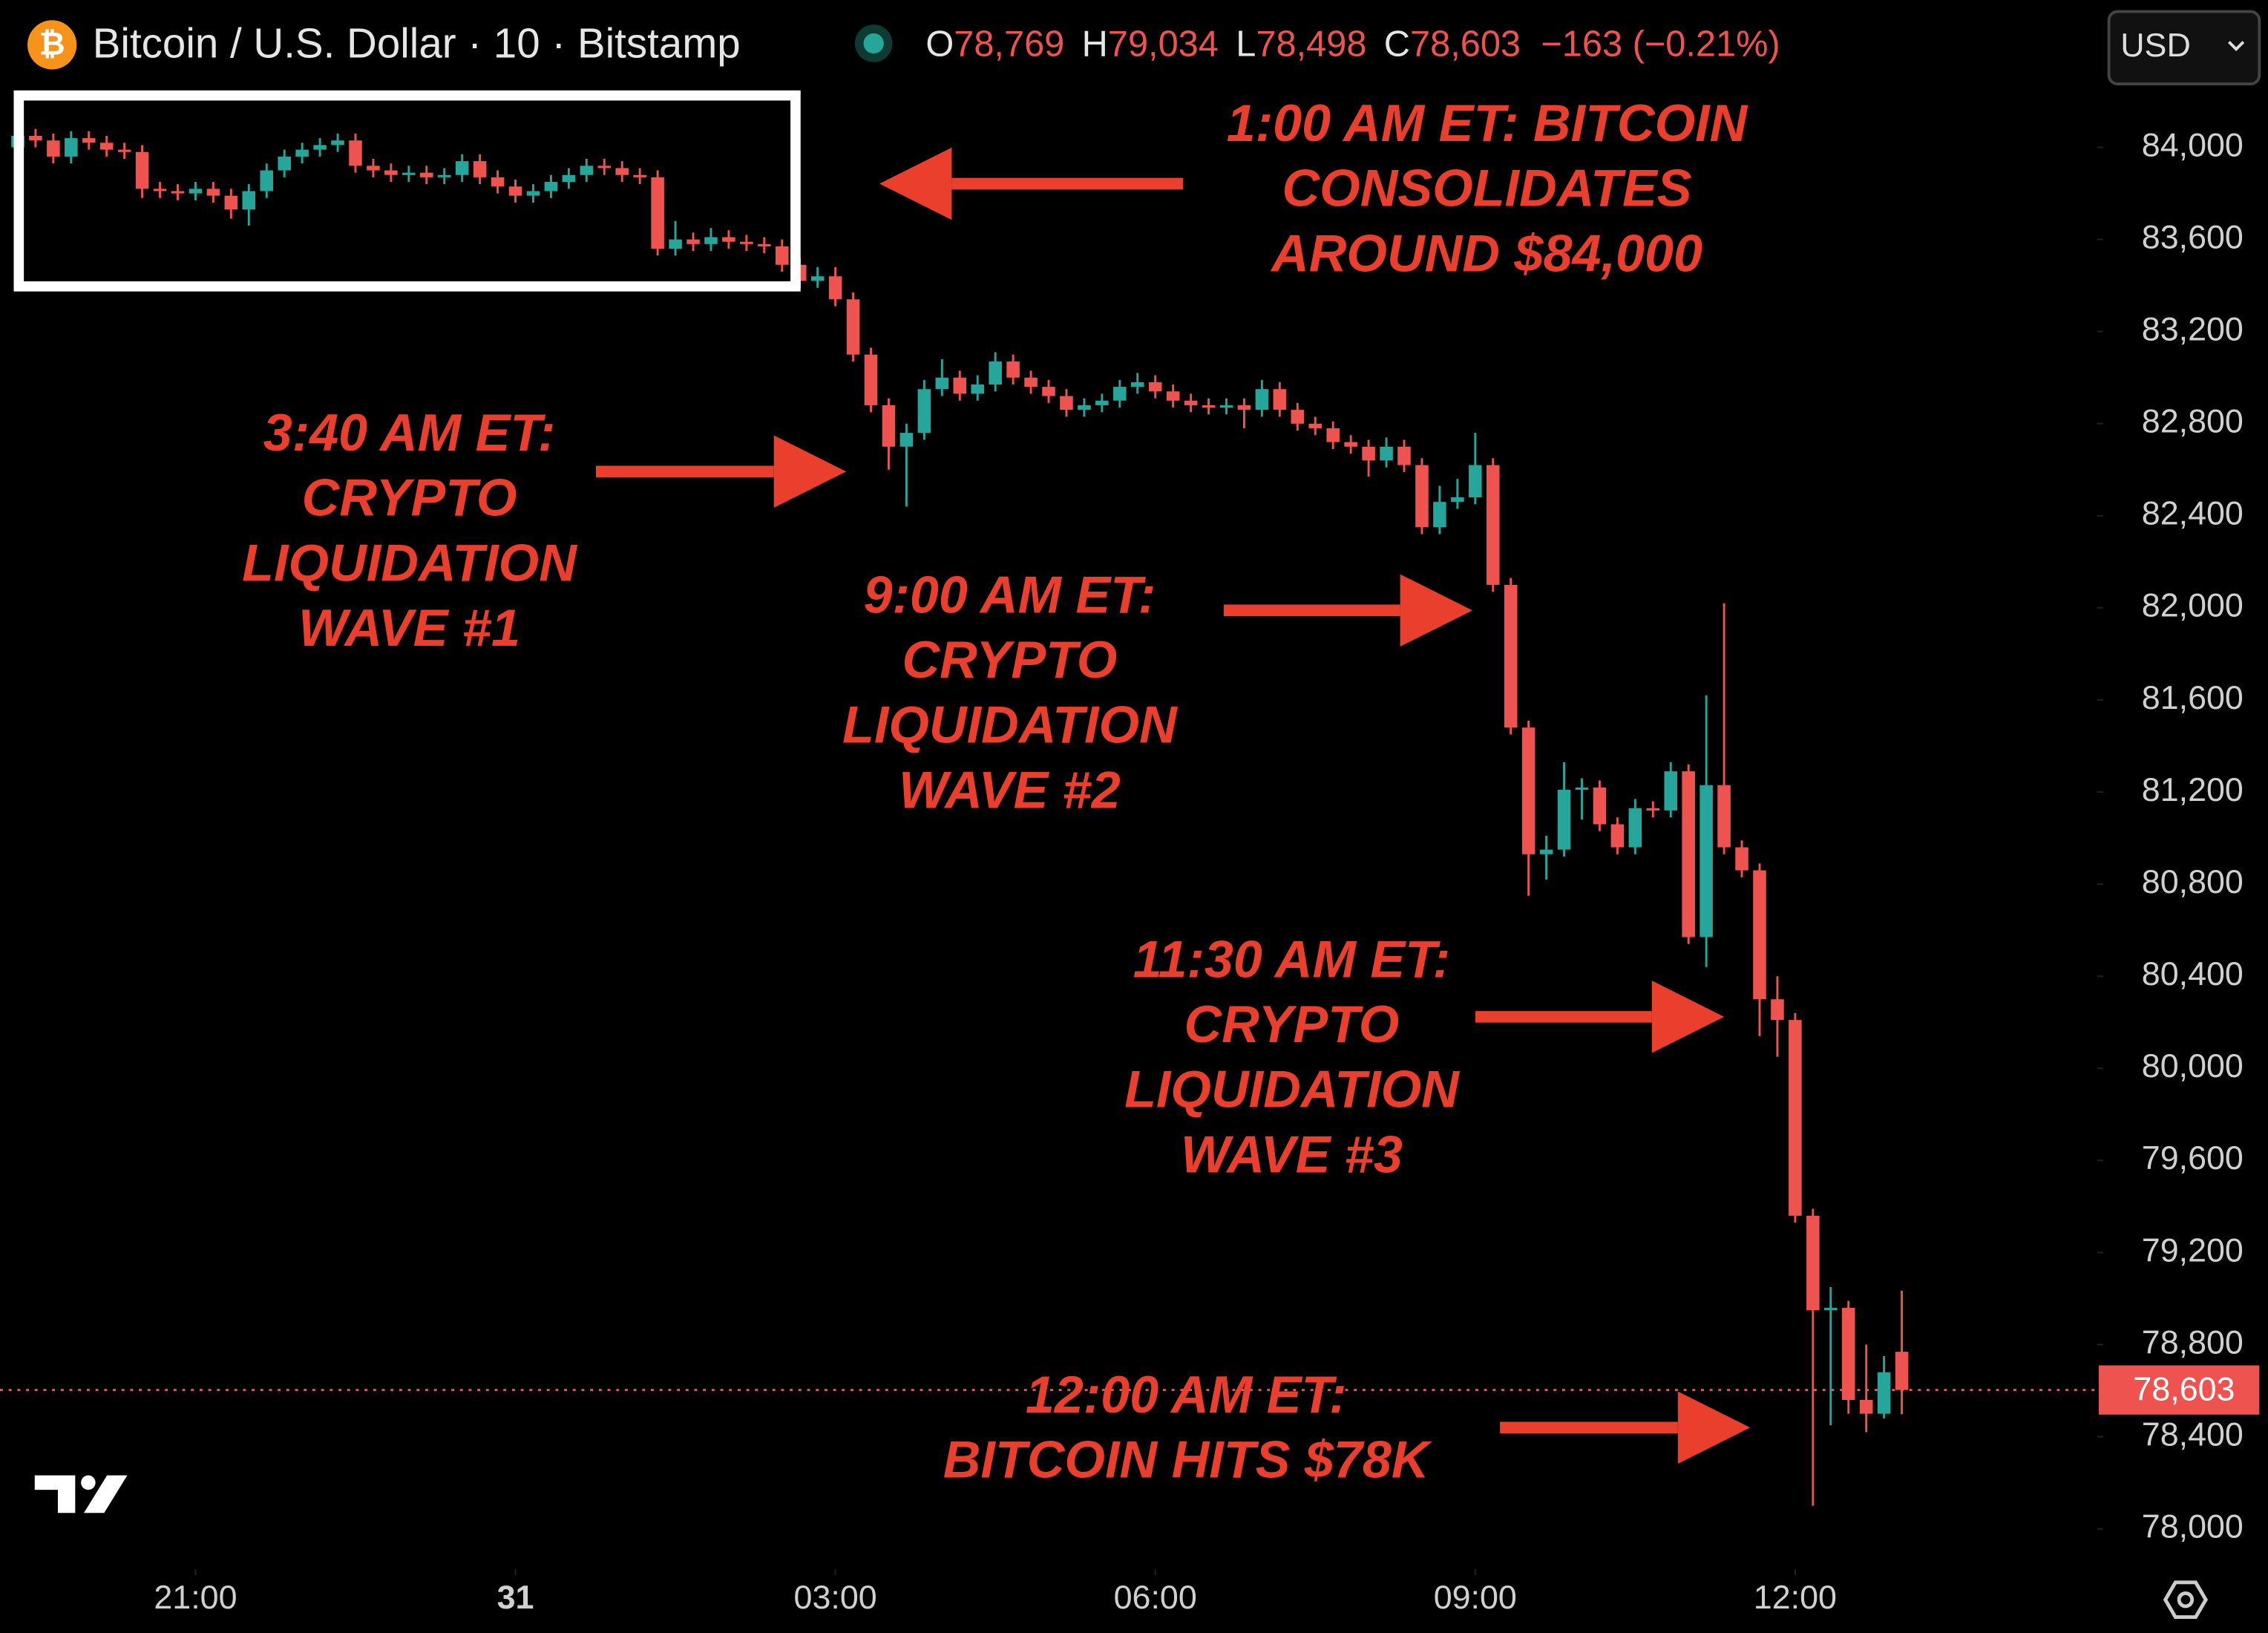  Describe the element at coordinates (1475, 1598) in the screenshot. I see `x-tick-label: 09:00` at that location.